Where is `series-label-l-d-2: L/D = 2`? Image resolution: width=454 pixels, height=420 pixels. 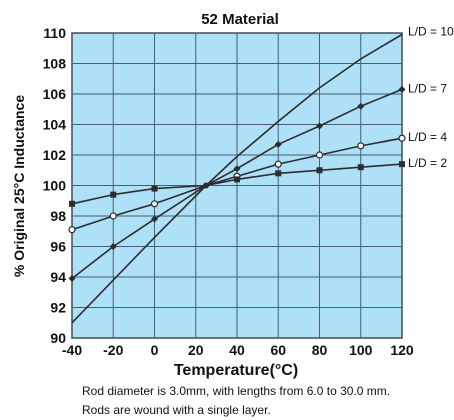 series-label-l-d-2: L/D = 2 is located at coordinates (427, 163).